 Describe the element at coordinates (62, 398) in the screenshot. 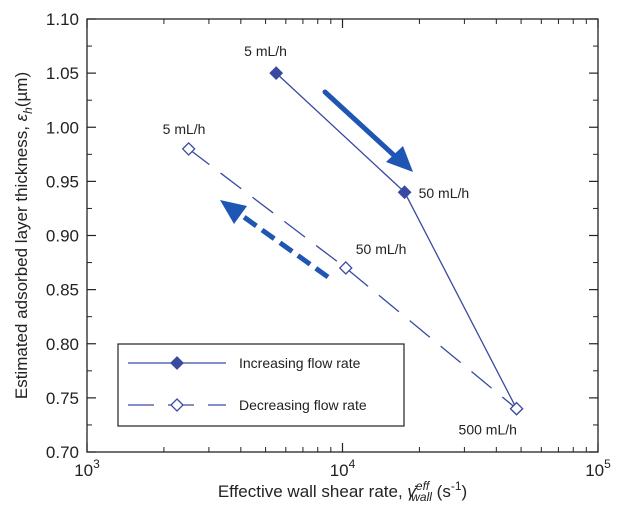

I see `y-tick-label: 0.75` at that location.